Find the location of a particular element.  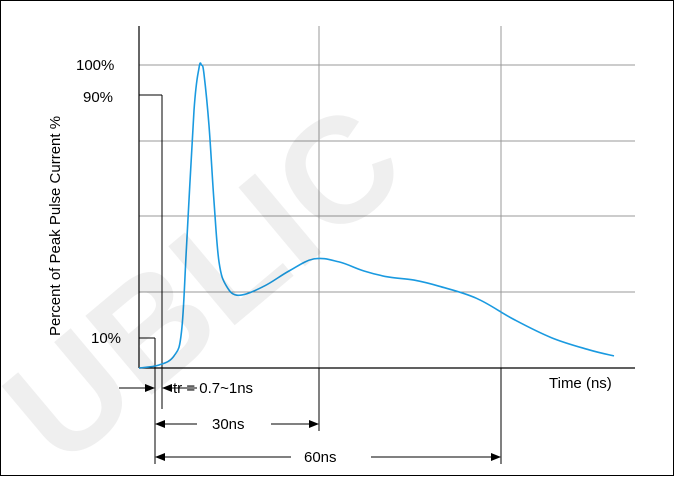

x-axis-label: Time (ns) is located at coordinates (580, 383).